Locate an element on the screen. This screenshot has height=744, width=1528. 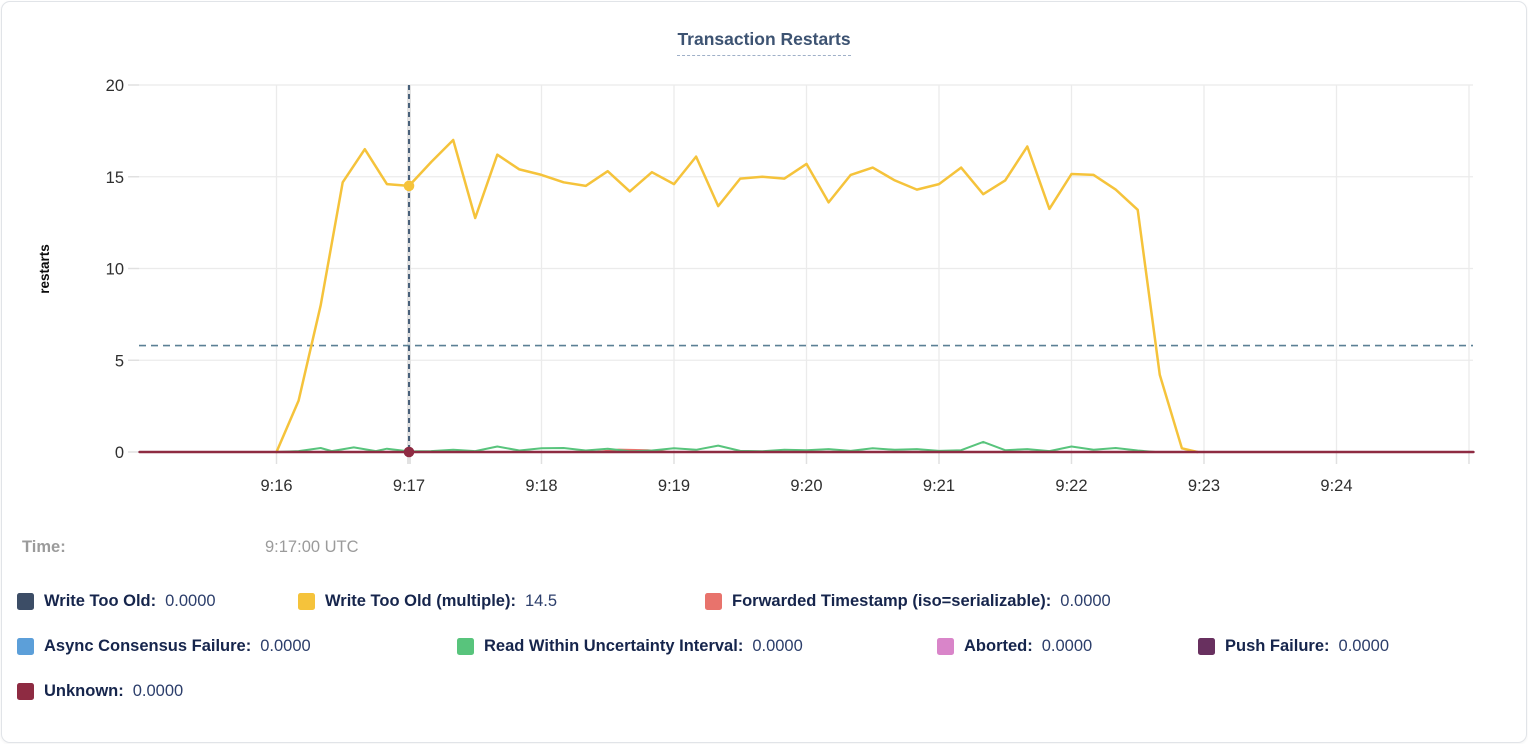
legend-value: 14.5 is located at coordinates (541, 600).